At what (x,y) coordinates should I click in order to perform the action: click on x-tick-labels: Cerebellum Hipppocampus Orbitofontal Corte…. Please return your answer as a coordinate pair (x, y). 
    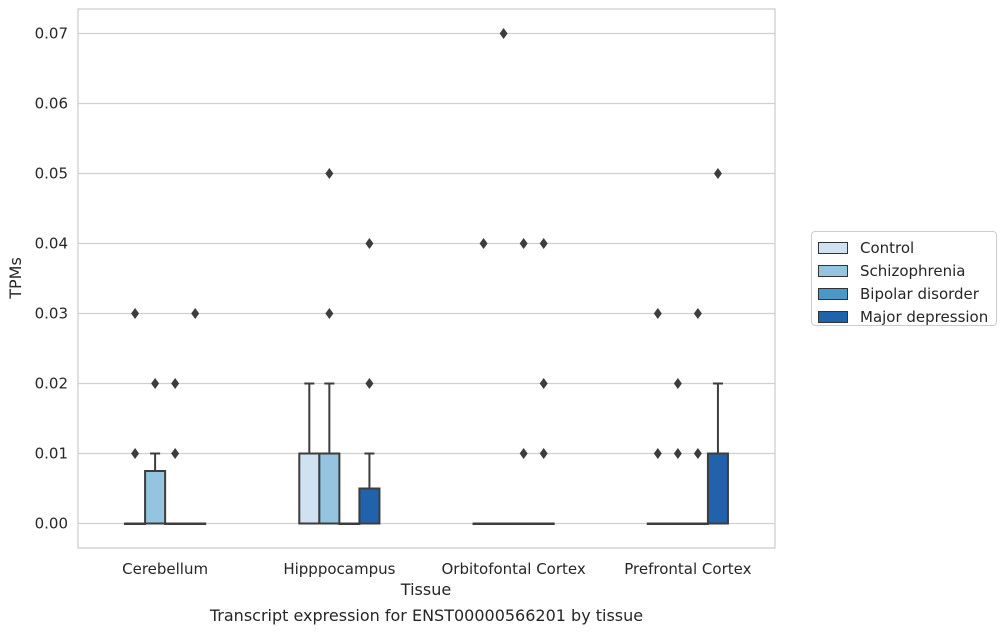
    Looking at the image, I should click on (436, 569).